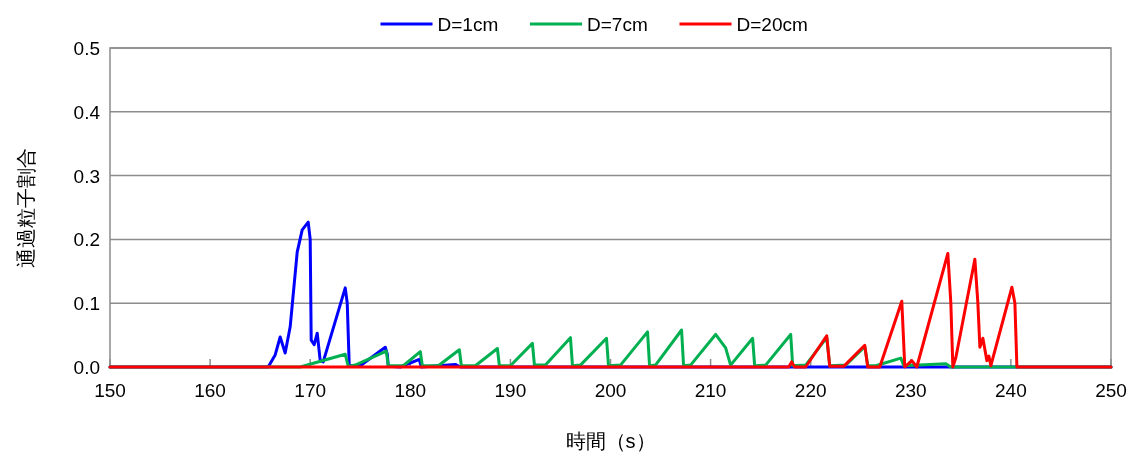 This screenshot has height=459, width=1135. What do you see at coordinates (87, 112) in the screenshot?
I see `y-tick-label: 0.4` at bounding box center [87, 112].